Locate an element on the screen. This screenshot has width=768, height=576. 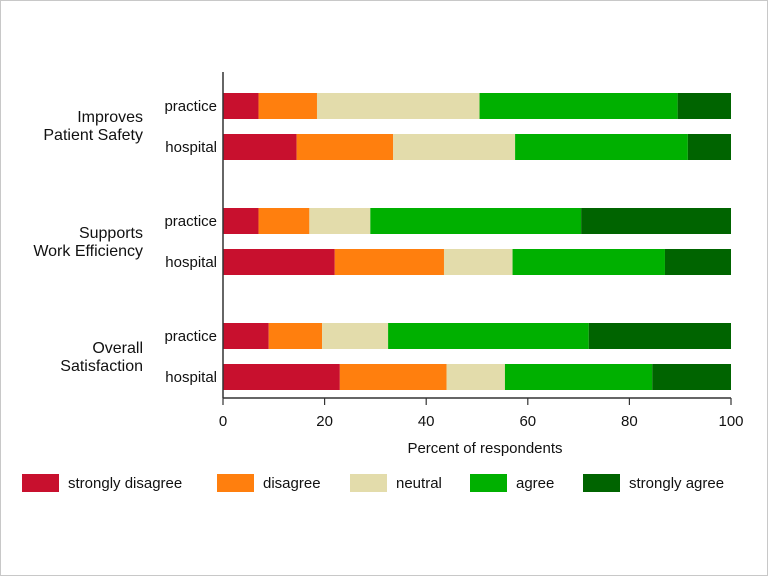
bar-segment-2-practice-neutral is located at coordinates (340, 221).